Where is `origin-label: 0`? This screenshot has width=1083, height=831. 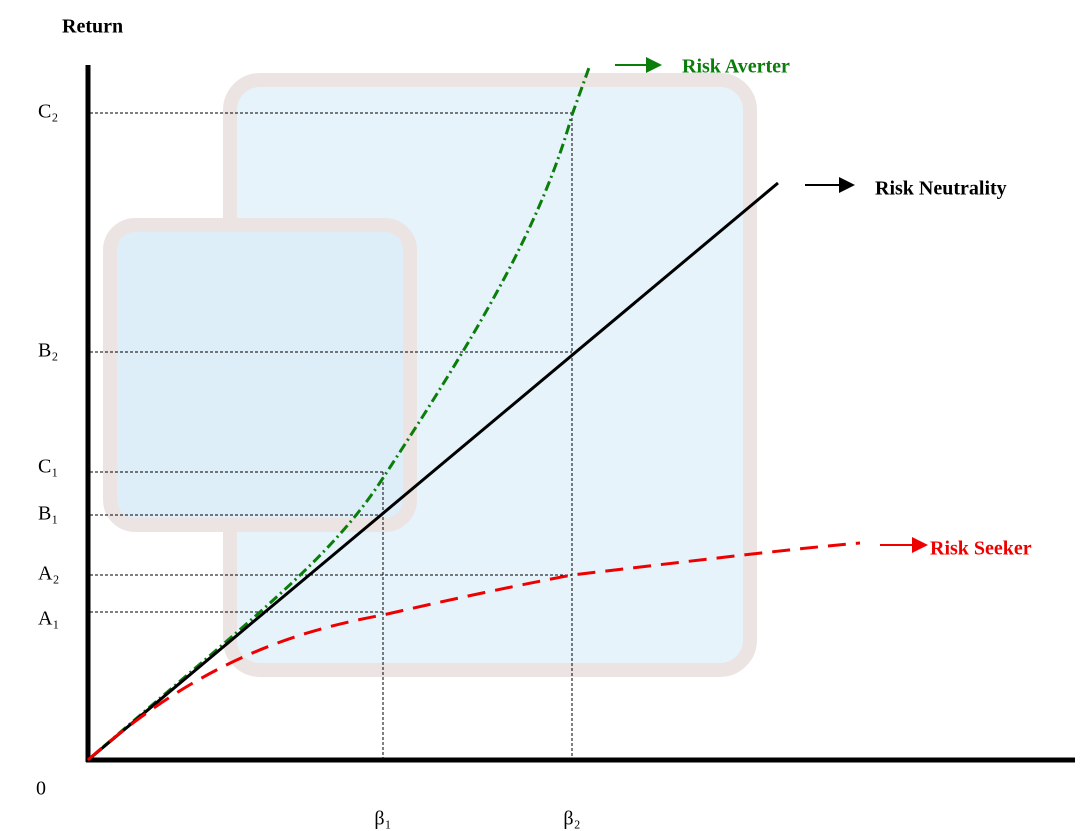
origin-label: 0 is located at coordinates (41, 789).